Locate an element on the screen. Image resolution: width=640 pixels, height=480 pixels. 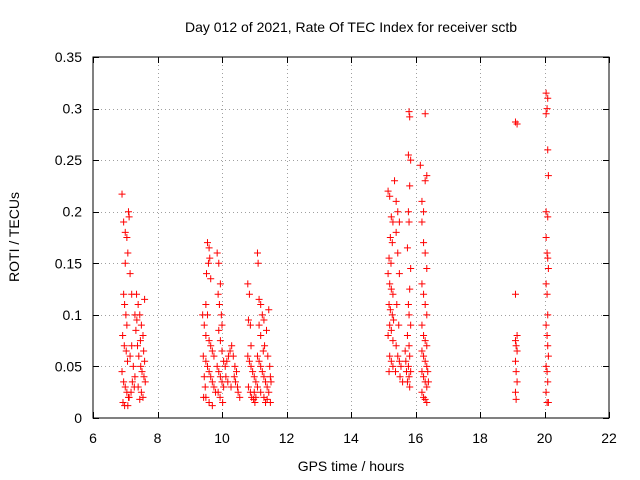
y-tick-label: 0 is located at coordinates (78, 418).